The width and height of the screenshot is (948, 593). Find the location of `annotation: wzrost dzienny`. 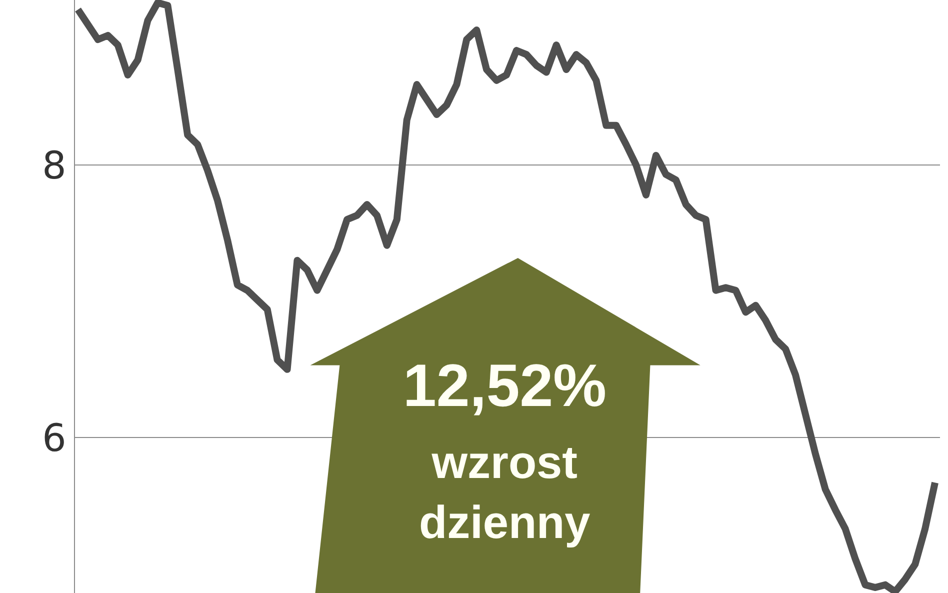

annotation: wzrost dzienny is located at coordinates (505, 492).